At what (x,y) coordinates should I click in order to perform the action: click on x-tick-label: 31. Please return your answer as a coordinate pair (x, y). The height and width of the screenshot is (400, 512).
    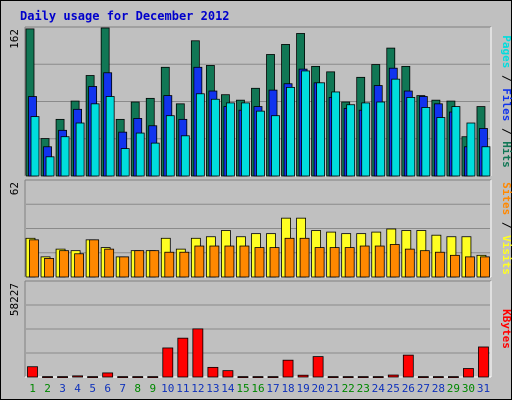
    Looking at the image, I should click on (483, 388).